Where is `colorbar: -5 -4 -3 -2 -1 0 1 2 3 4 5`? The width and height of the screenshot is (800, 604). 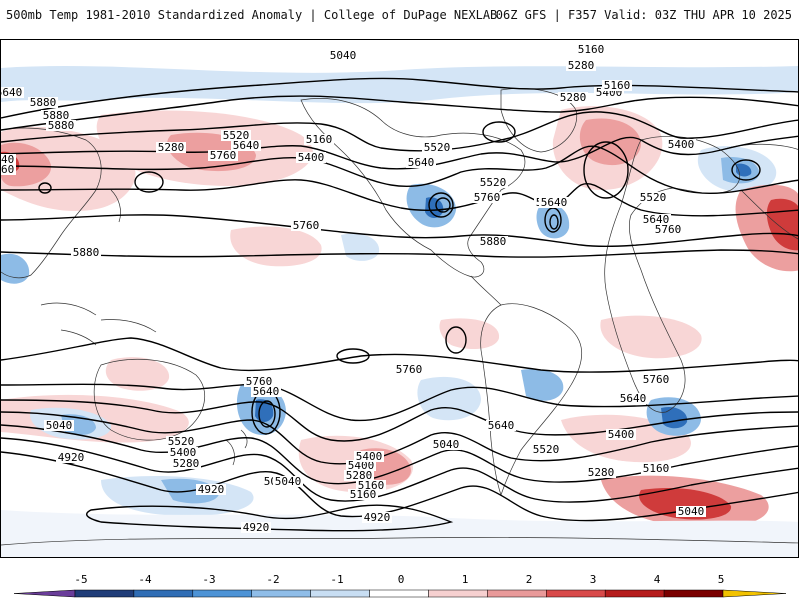
colorbar: -5 -4 -3 -2 -1 0 1 2 3 4 5 is located at coordinates (400, 585).